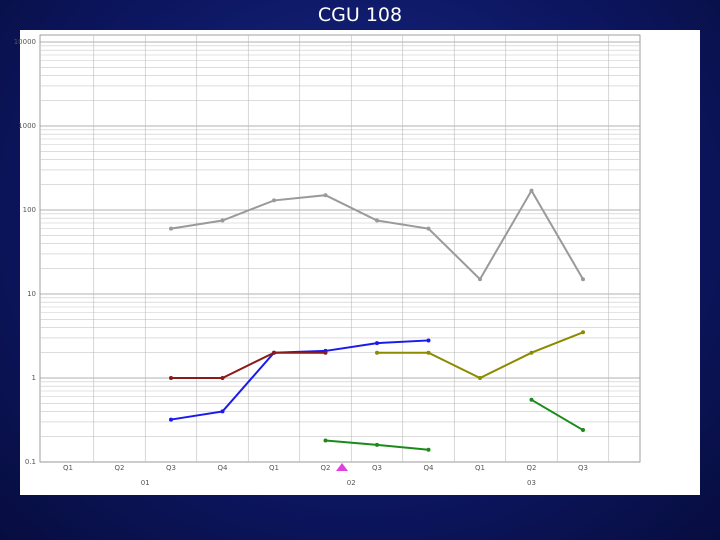  Describe the element at coordinates (531, 483) in the screenshot. I see `x-group-label: 03` at that location.